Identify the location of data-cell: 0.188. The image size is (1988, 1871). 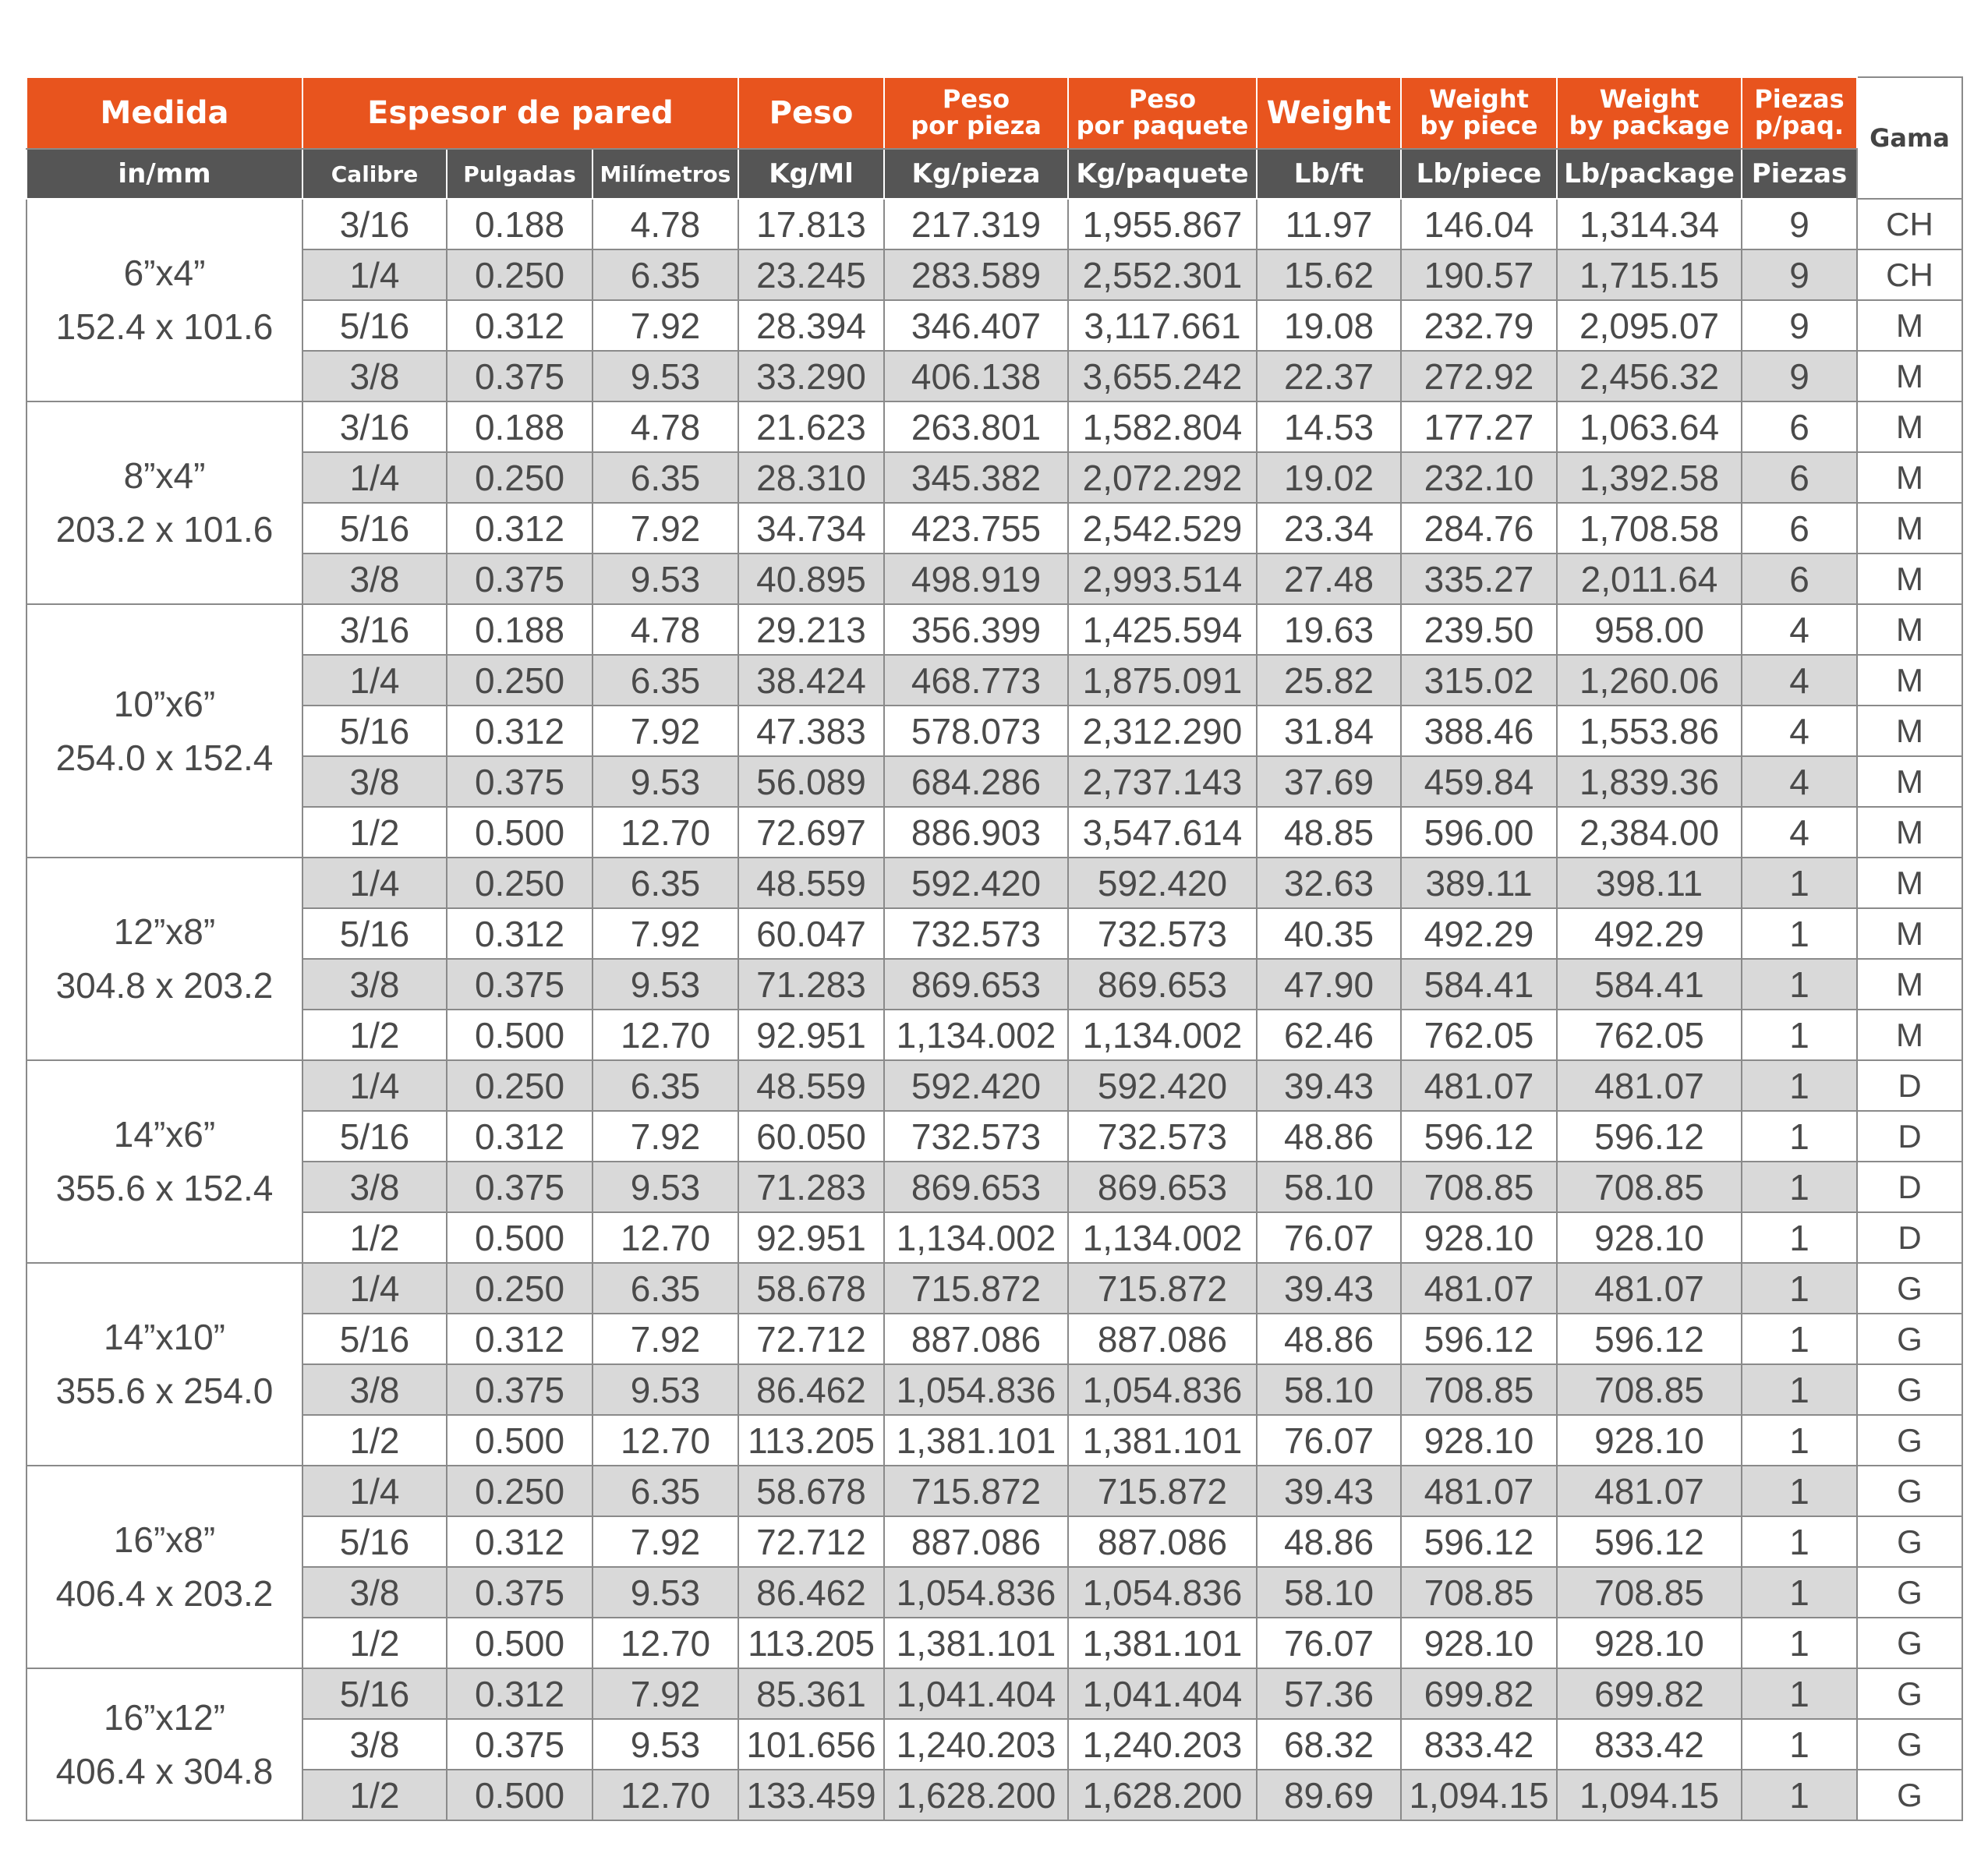
(519, 629).